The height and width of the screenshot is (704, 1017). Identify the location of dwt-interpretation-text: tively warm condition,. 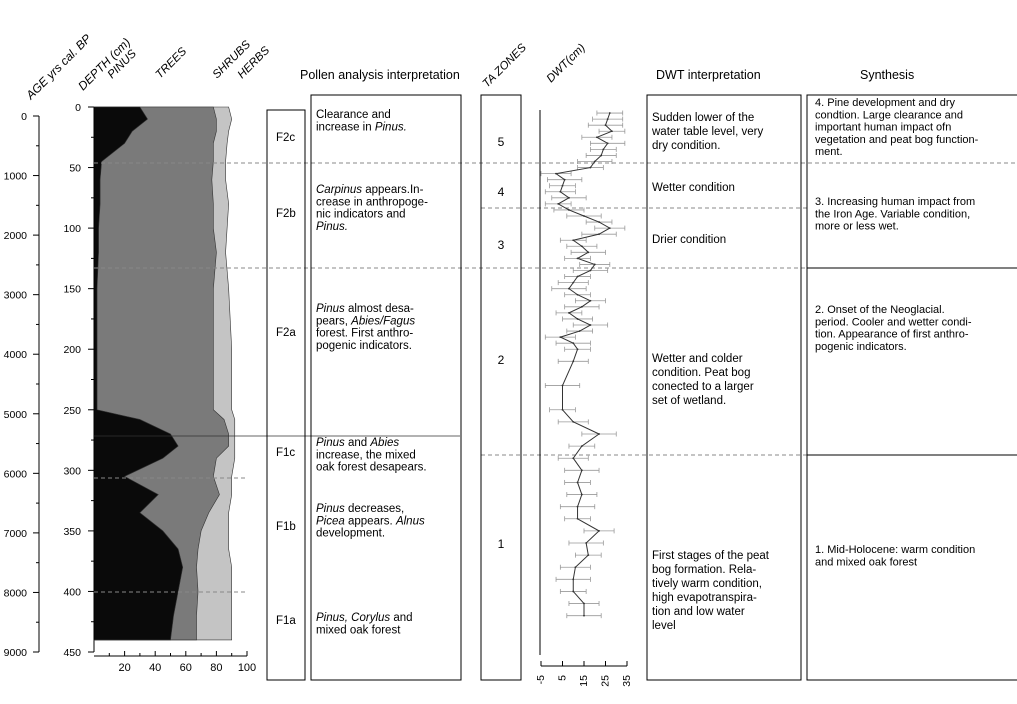
(707, 584).